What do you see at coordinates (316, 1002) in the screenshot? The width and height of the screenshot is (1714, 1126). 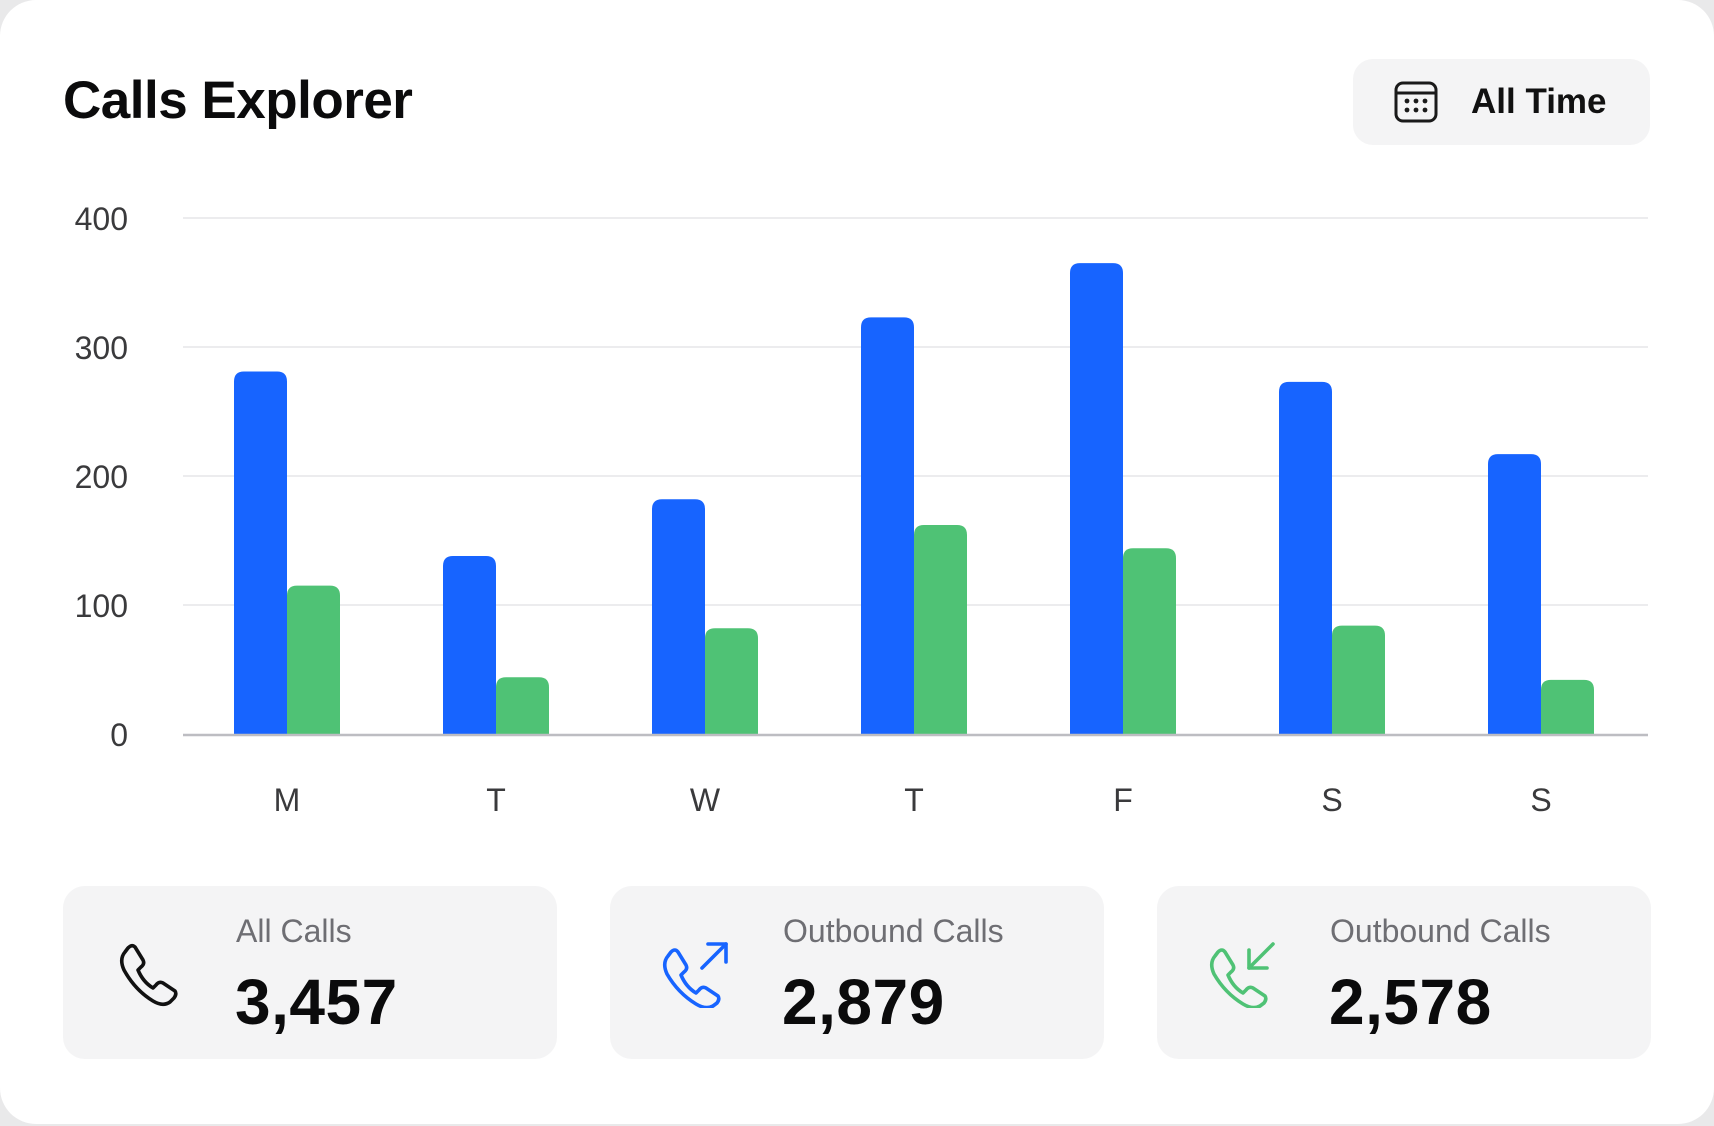 I see `stat-value: 3,457` at bounding box center [316, 1002].